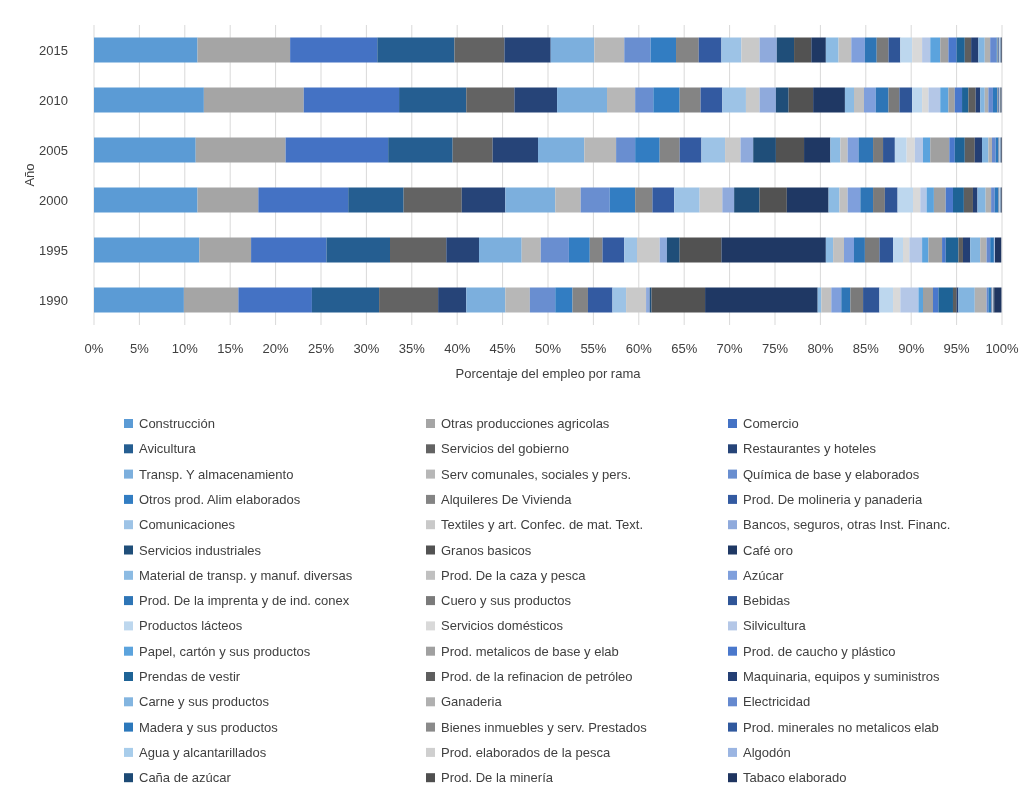 Image resolution: width=1023 pixels, height=798 pixels. I want to click on legend-label: Alquileres De Vivienda, so click(507, 499).